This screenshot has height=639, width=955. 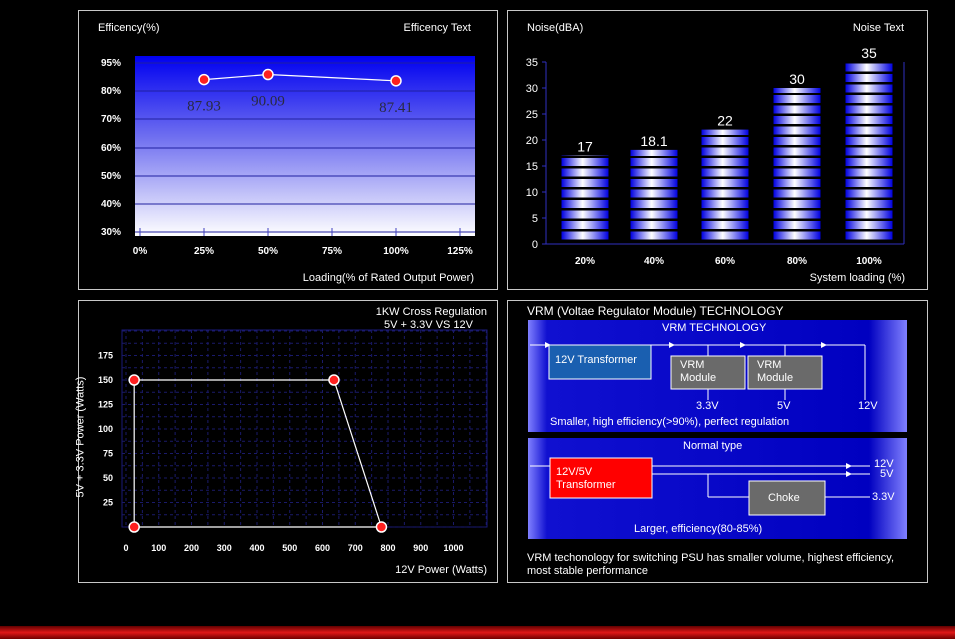 I want to click on vrm-n12-label: 12V, so click(x=884, y=464).